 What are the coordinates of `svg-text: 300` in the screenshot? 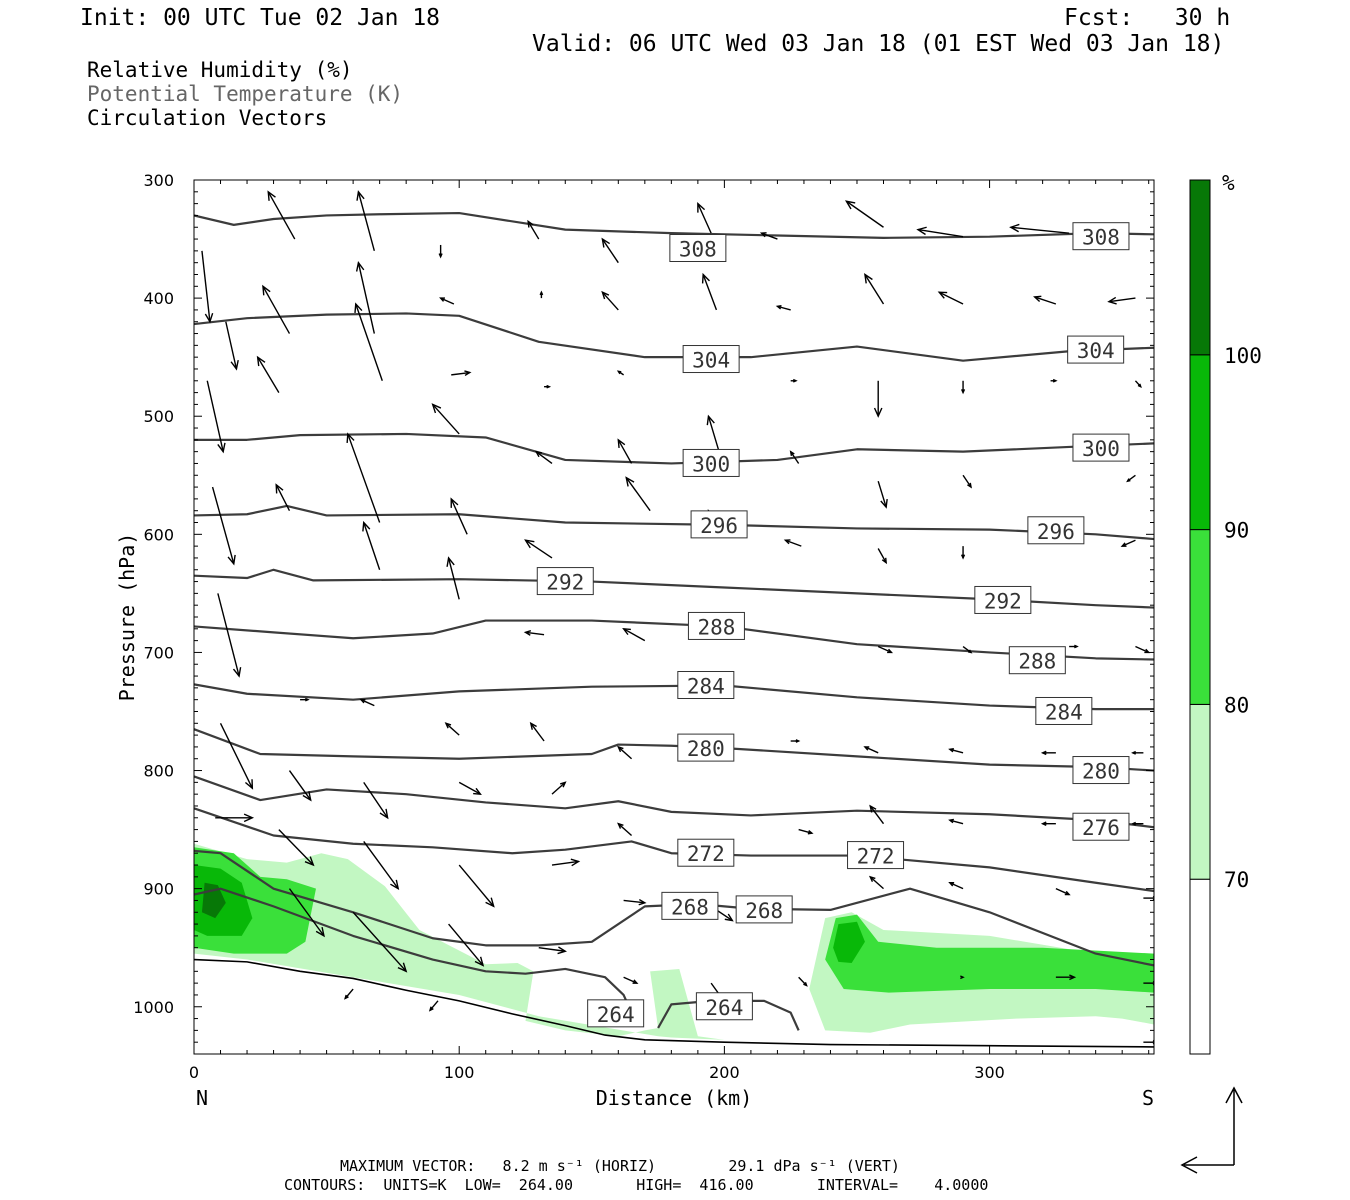 It's located at (711, 464).